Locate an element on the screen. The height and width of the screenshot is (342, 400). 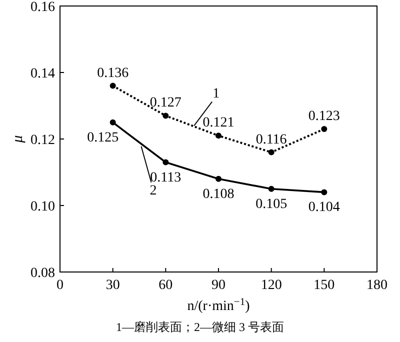
y-tick-label: 0.16 is located at coordinates (42, 7).